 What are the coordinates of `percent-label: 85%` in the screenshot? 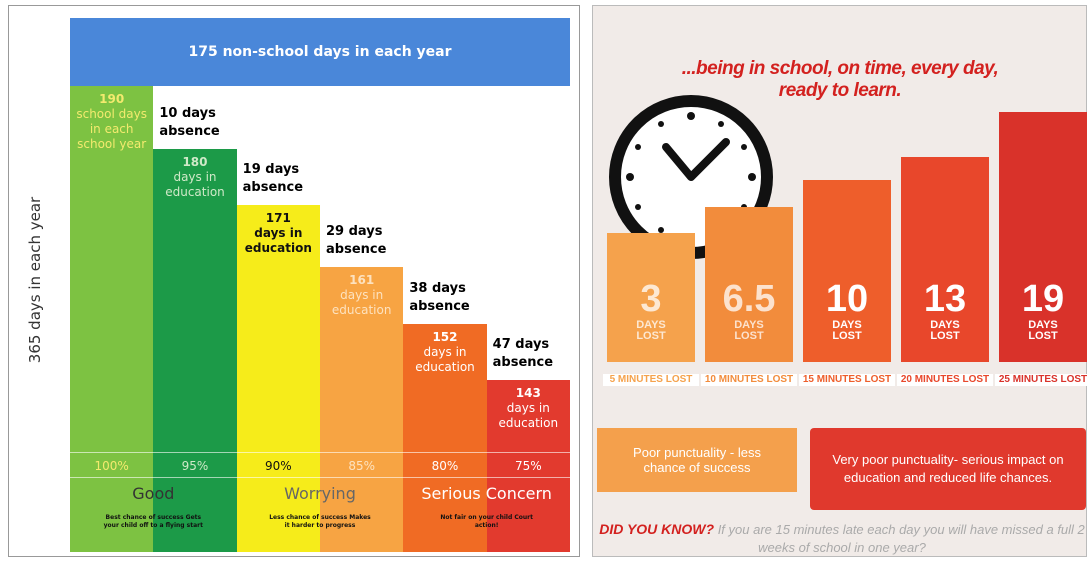 It's located at (362, 465).